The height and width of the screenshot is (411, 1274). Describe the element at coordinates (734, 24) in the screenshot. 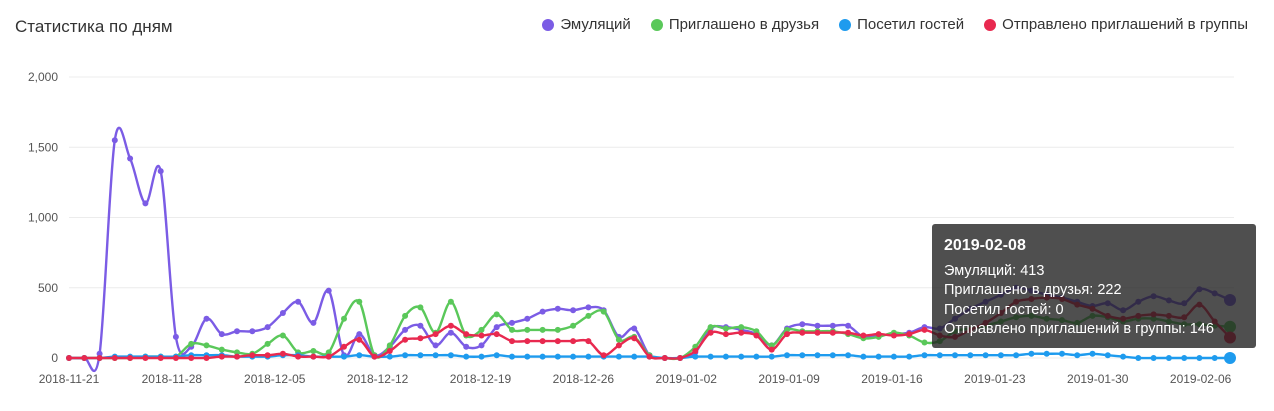

I see `legend-item-friends-invited: Приглашено в друзья` at that location.